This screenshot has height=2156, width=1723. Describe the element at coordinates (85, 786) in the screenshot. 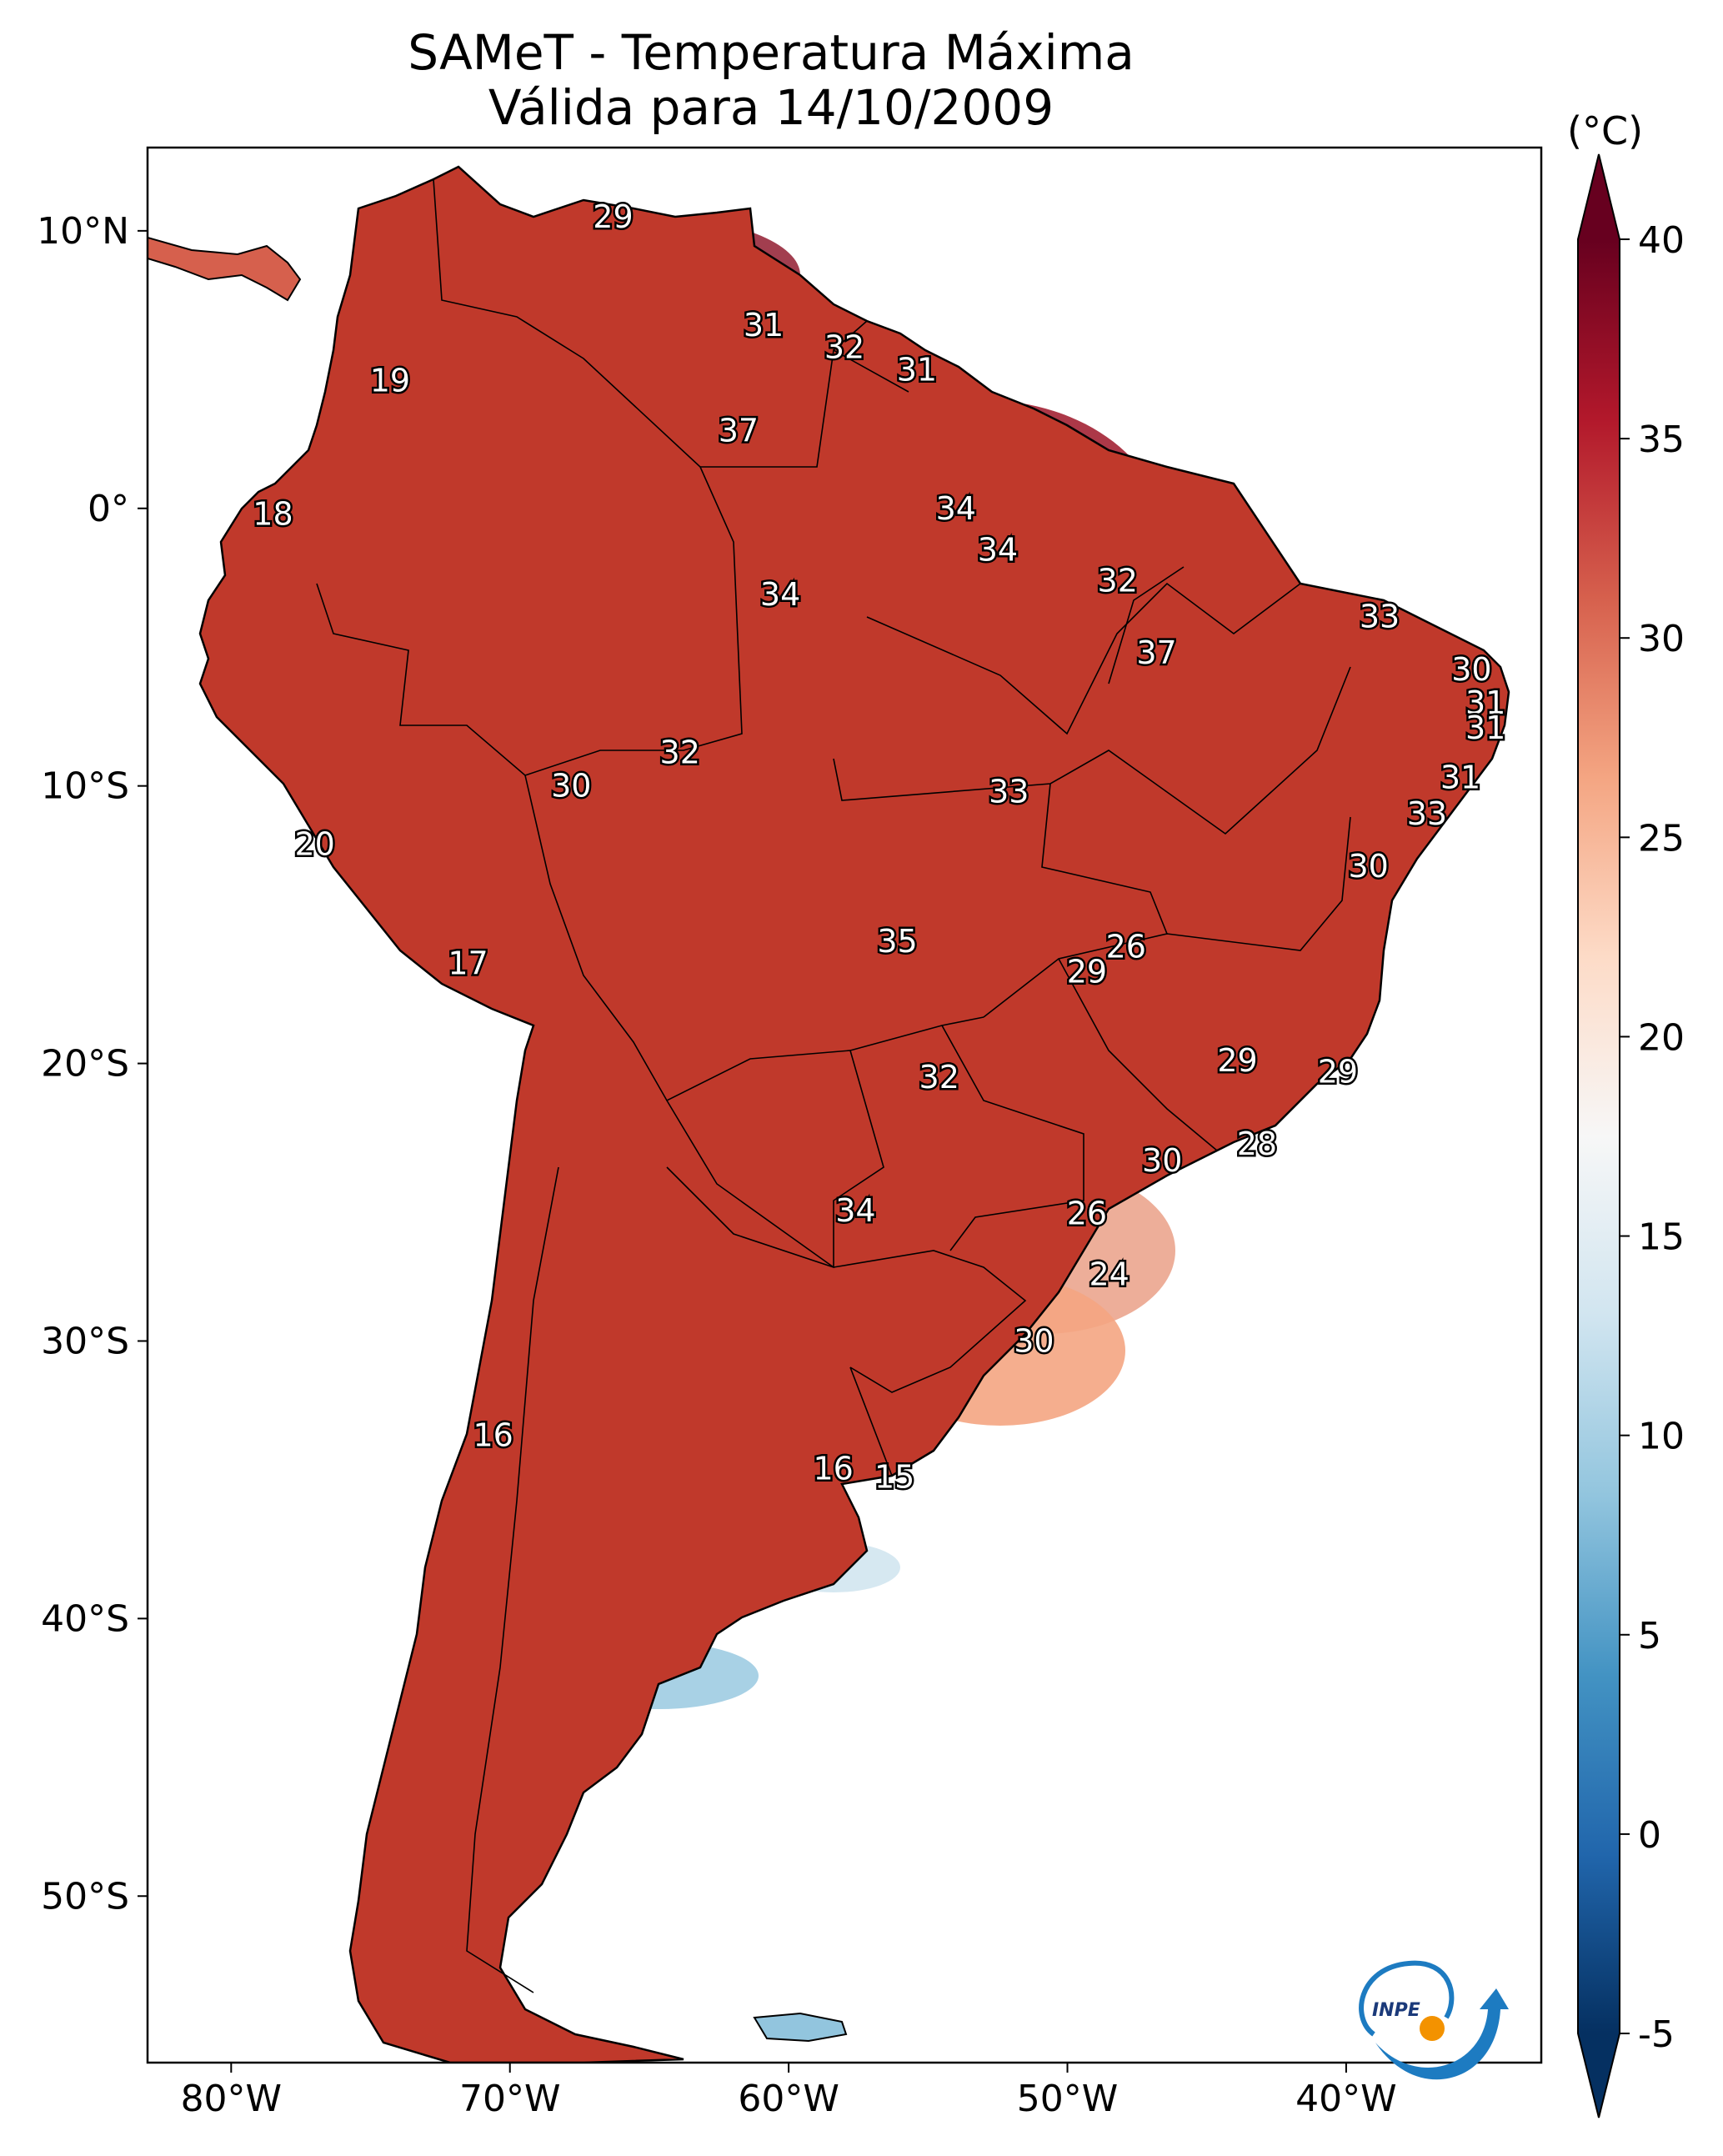

I see `lat-tick-label: 10°S` at that location.